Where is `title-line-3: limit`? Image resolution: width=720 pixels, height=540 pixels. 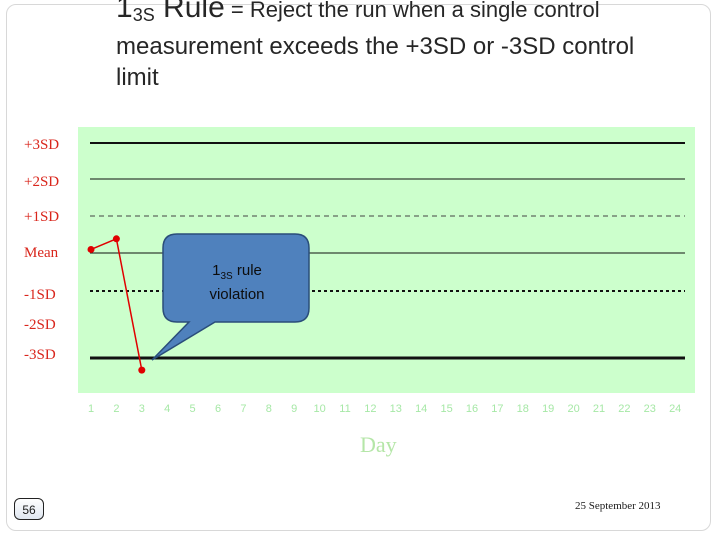 title-line-3: limit is located at coordinates (137, 77).